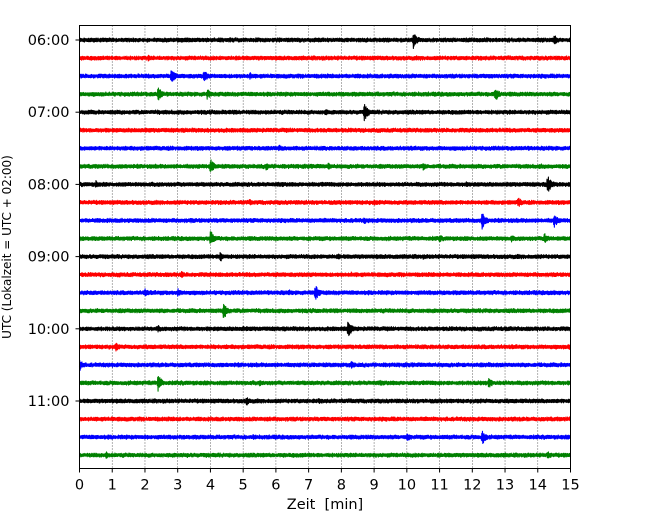  I want to click on x-tick-label: 11, so click(439, 486).